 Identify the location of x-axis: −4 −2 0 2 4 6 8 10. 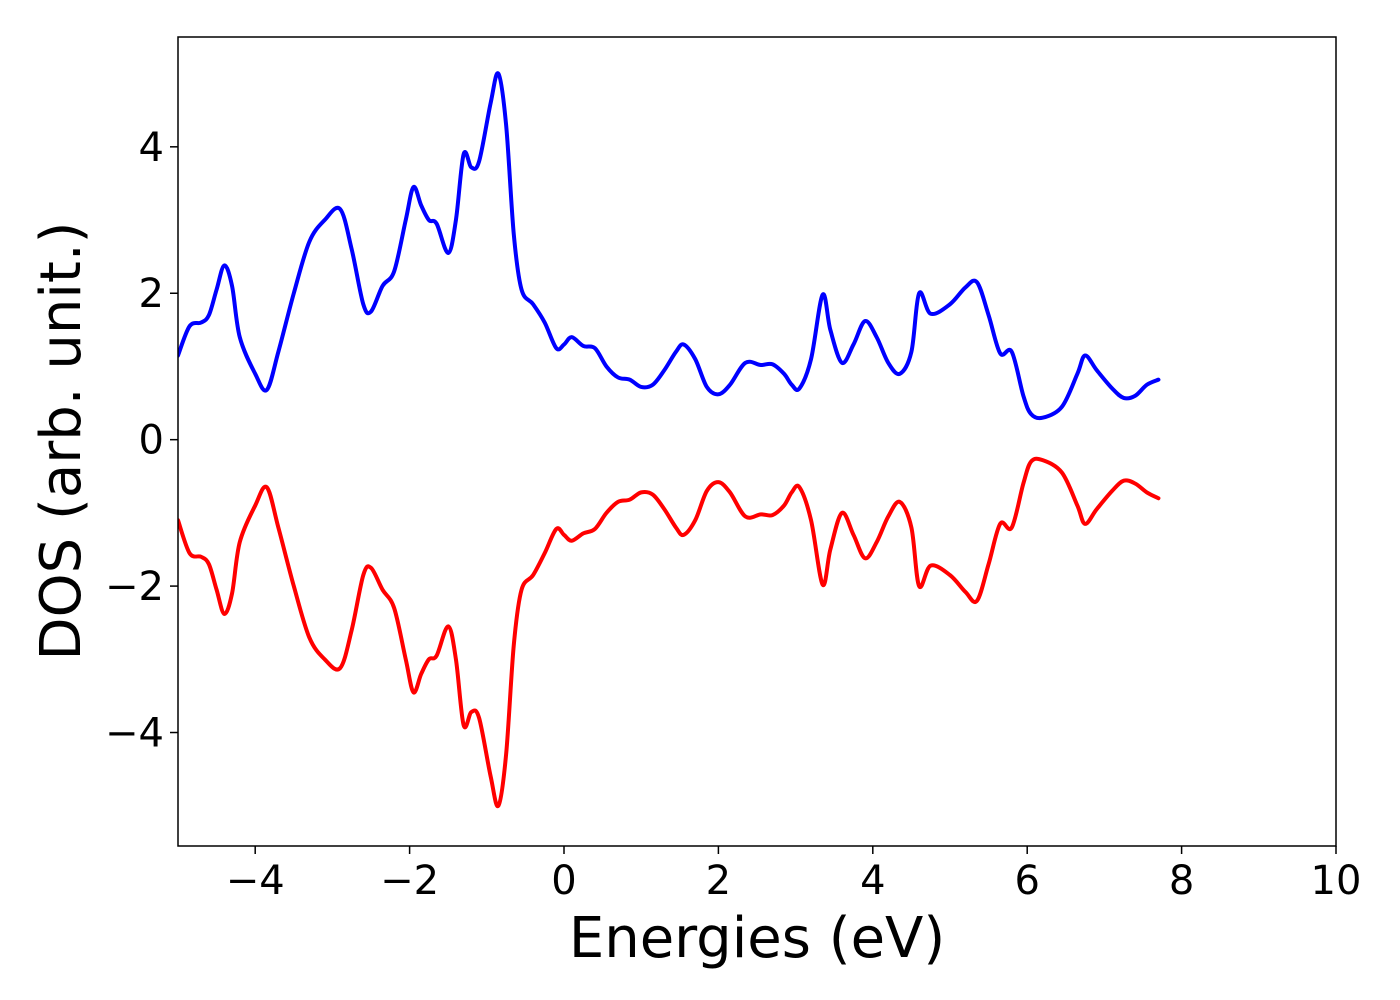
(794, 875).